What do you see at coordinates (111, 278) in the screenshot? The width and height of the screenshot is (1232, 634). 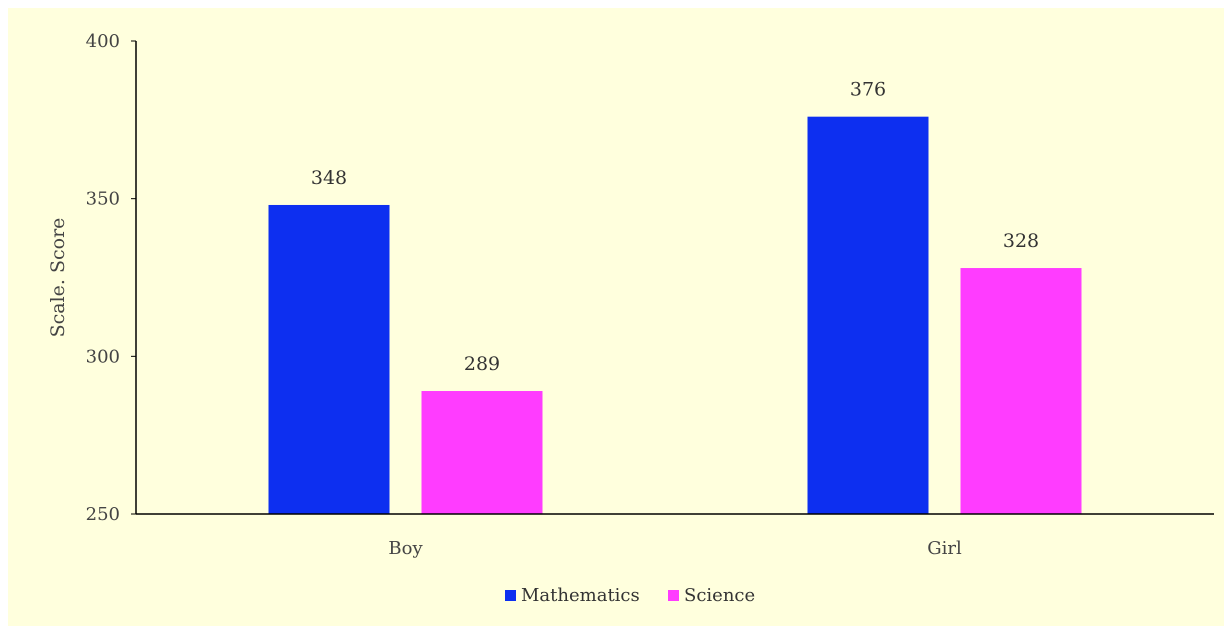 I see `y-tick-labels: 250 300 350 400` at bounding box center [111, 278].